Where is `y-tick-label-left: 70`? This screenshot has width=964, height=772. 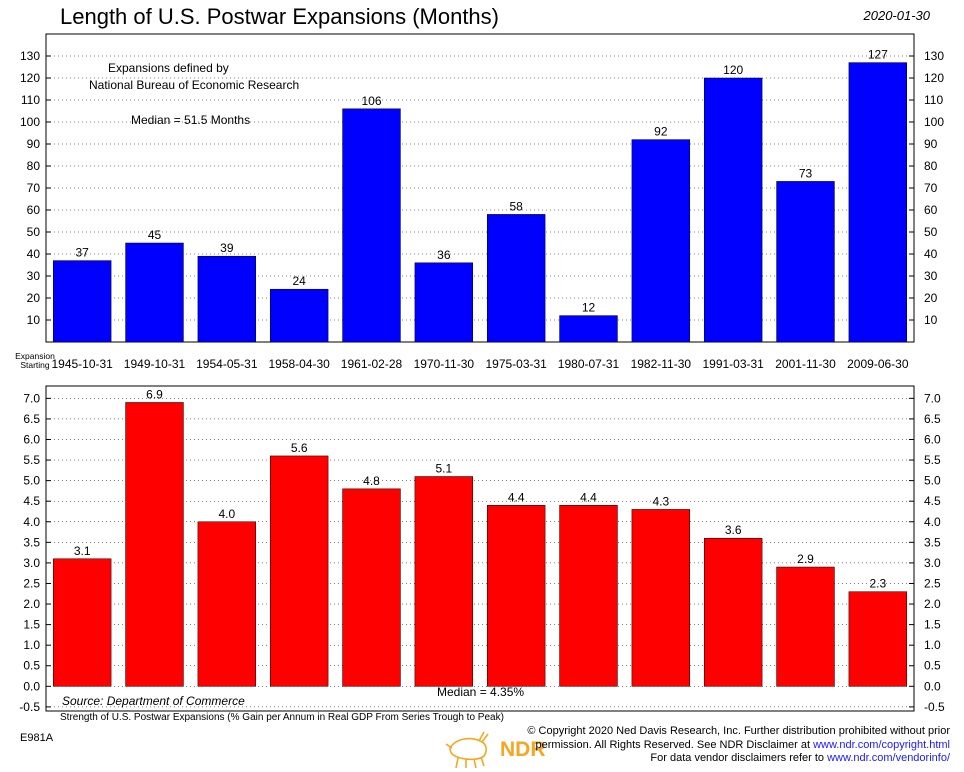 y-tick-label-left: 70 is located at coordinates (34, 188).